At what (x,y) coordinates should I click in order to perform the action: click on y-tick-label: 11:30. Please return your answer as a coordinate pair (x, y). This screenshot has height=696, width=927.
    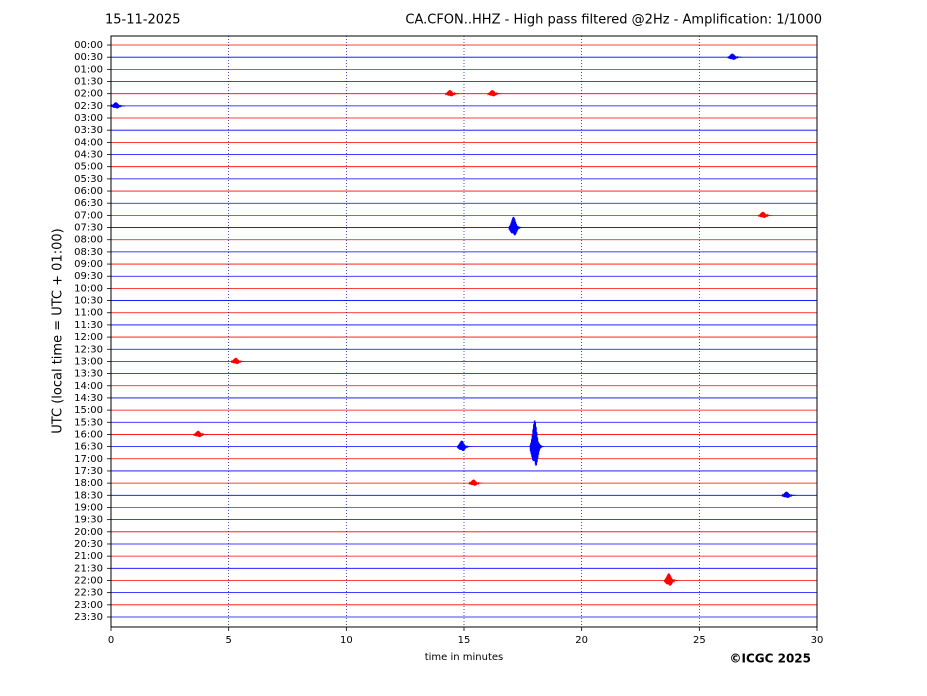
    Looking at the image, I should click on (88, 325).